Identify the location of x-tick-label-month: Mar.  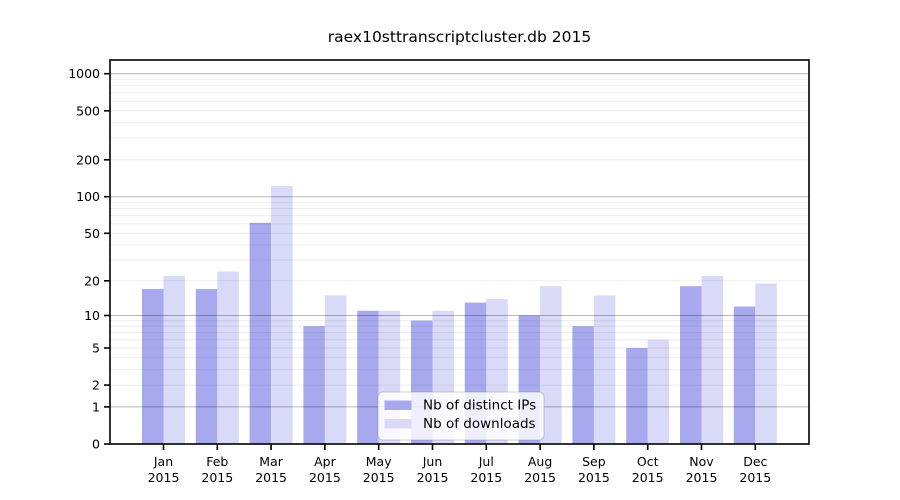
(271, 461).